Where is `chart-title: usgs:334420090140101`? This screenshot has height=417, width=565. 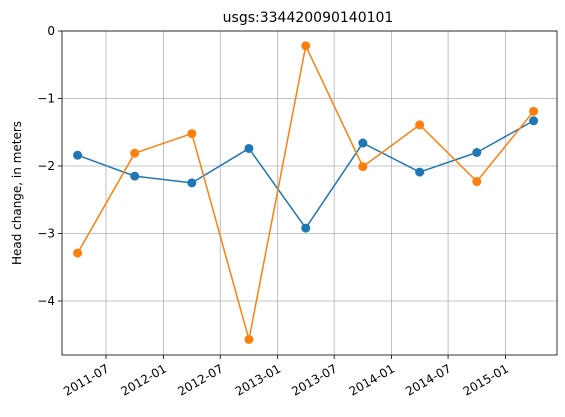
chart-title: usgs:334420090140101 is located at coordinates (308, 18).